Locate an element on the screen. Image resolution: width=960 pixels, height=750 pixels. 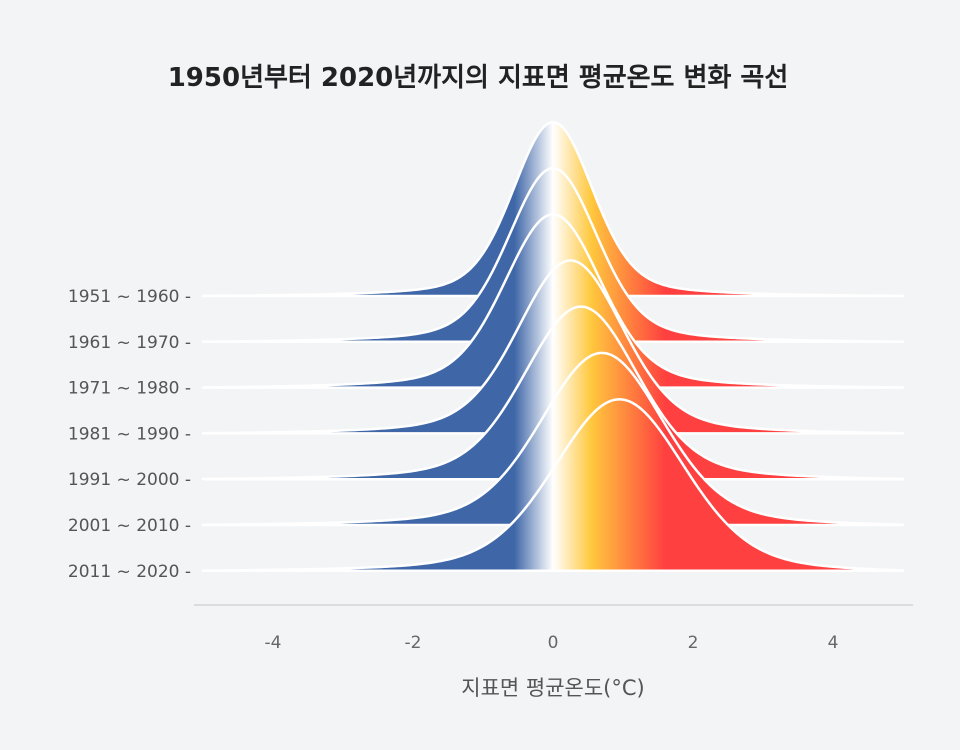
row-label-6: 2001 ~ 2010 - is located at coordinates (129, 526).